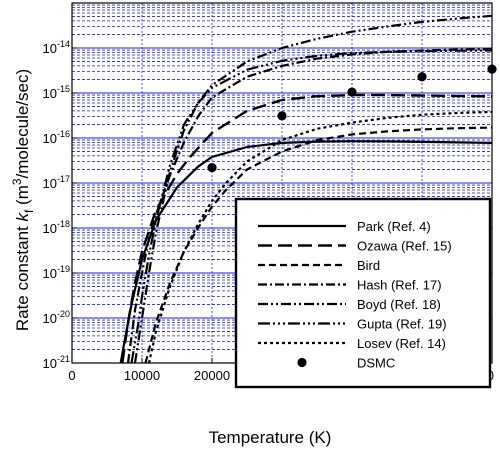  I want to click on y-tick-label: 10-15, so click(56, 92).